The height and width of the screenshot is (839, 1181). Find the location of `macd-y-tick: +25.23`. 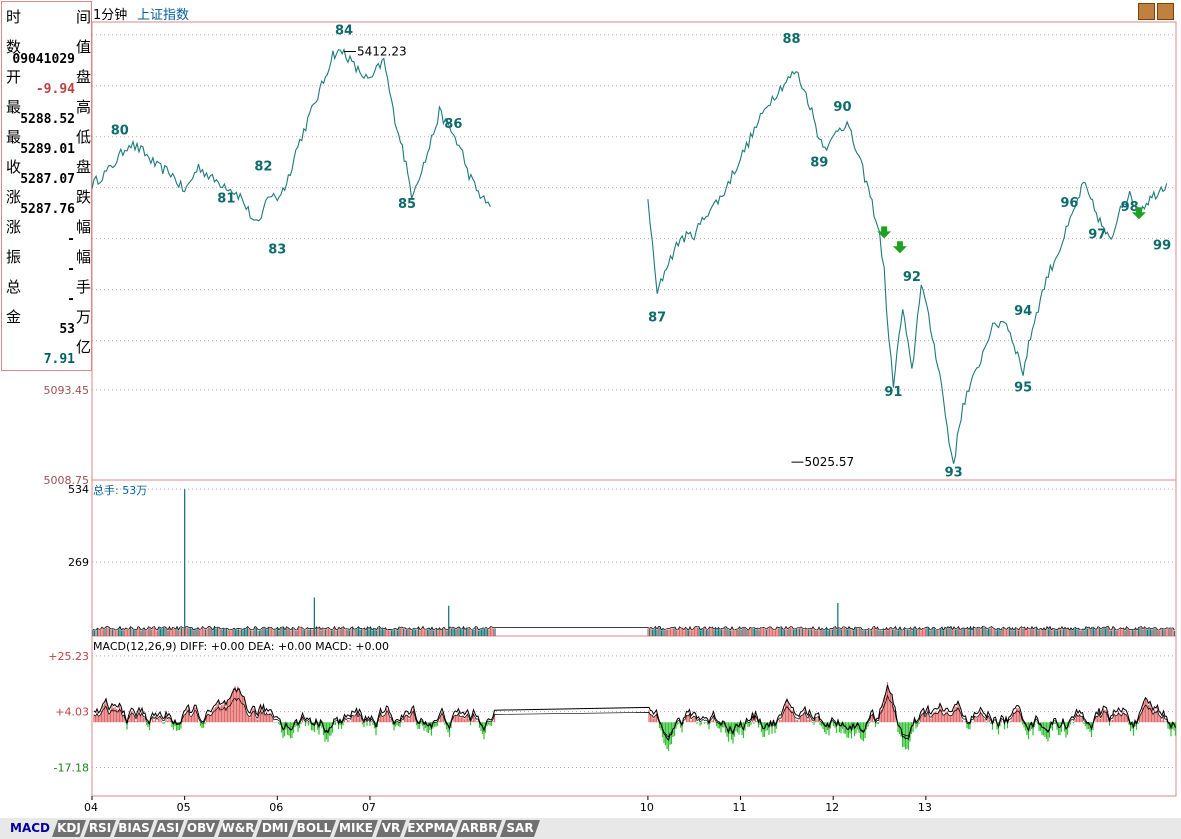

macd-y-tick: +25.23 is located at coordinates (68, 656).